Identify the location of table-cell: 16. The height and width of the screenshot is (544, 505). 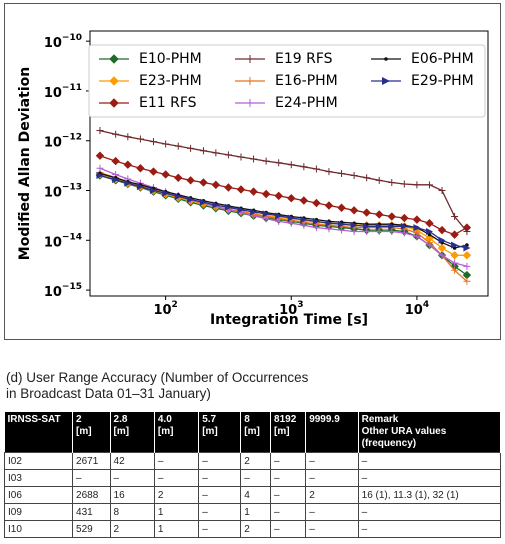
(132, 495).